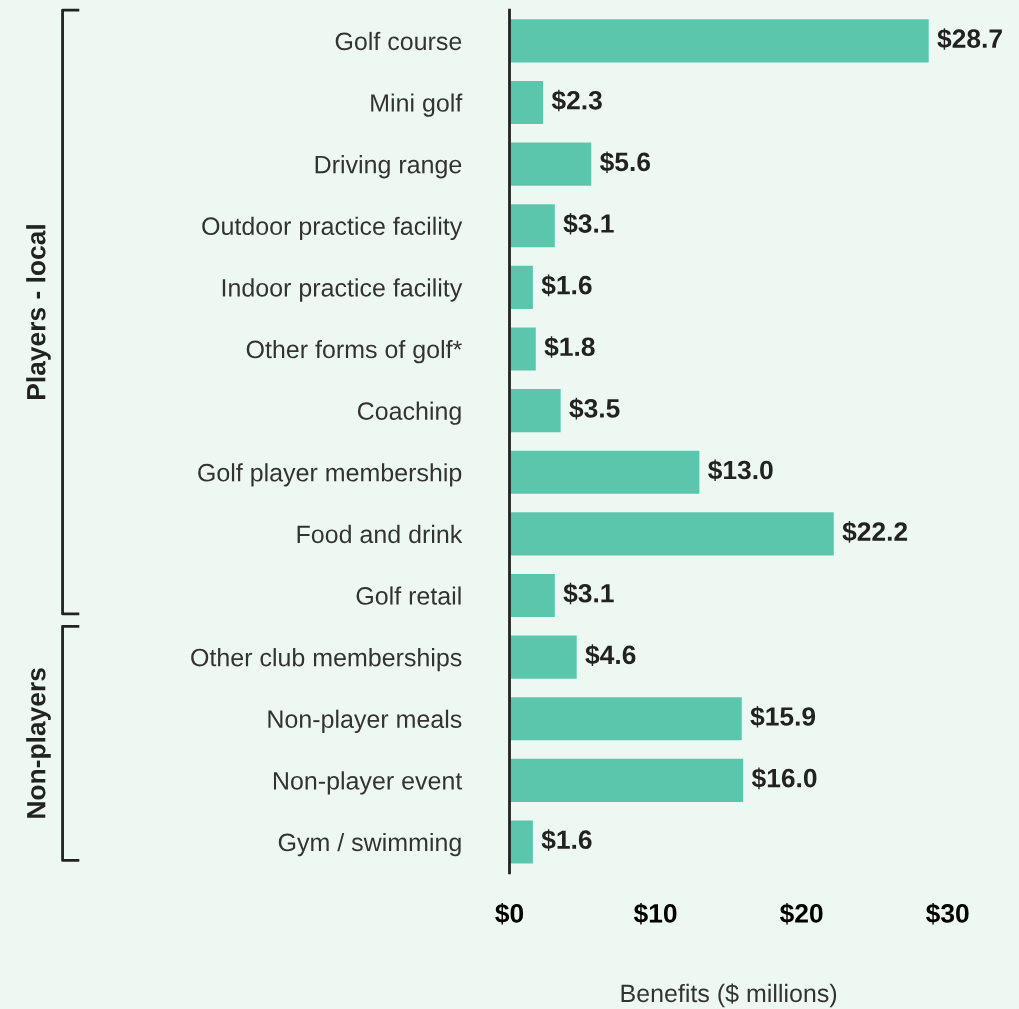 The height and width of the screenshot is (1009, 1019). What do you see at coordinates (569, 347) in the screenshot?
I see `data-label: $1.8` at bounding box center [569, 347].